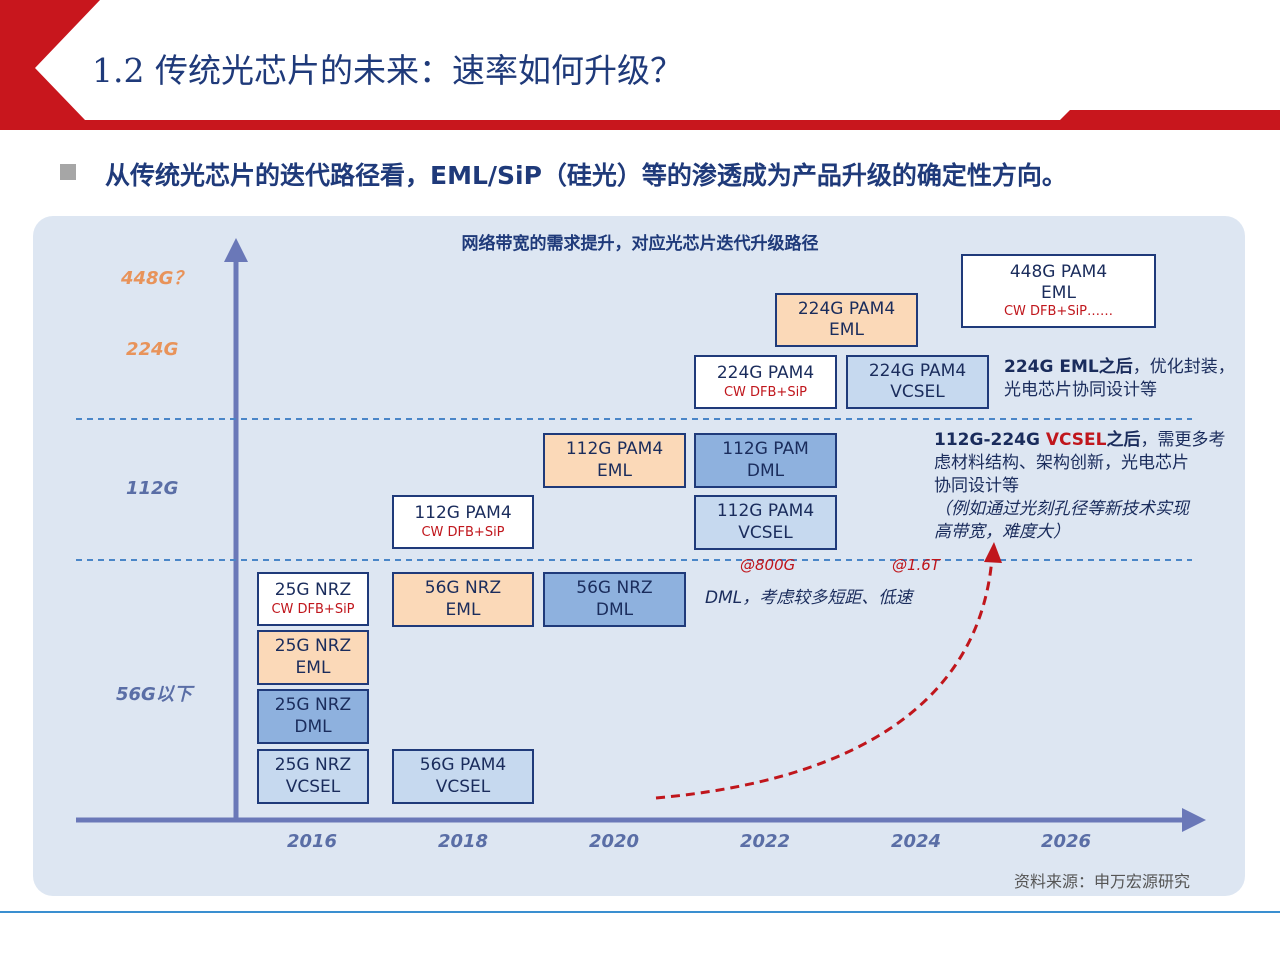  I want to click on box-25g-nrz-cw-dfb-sip: 25G NRZ CW DFB+SiP, so click(313, 599).